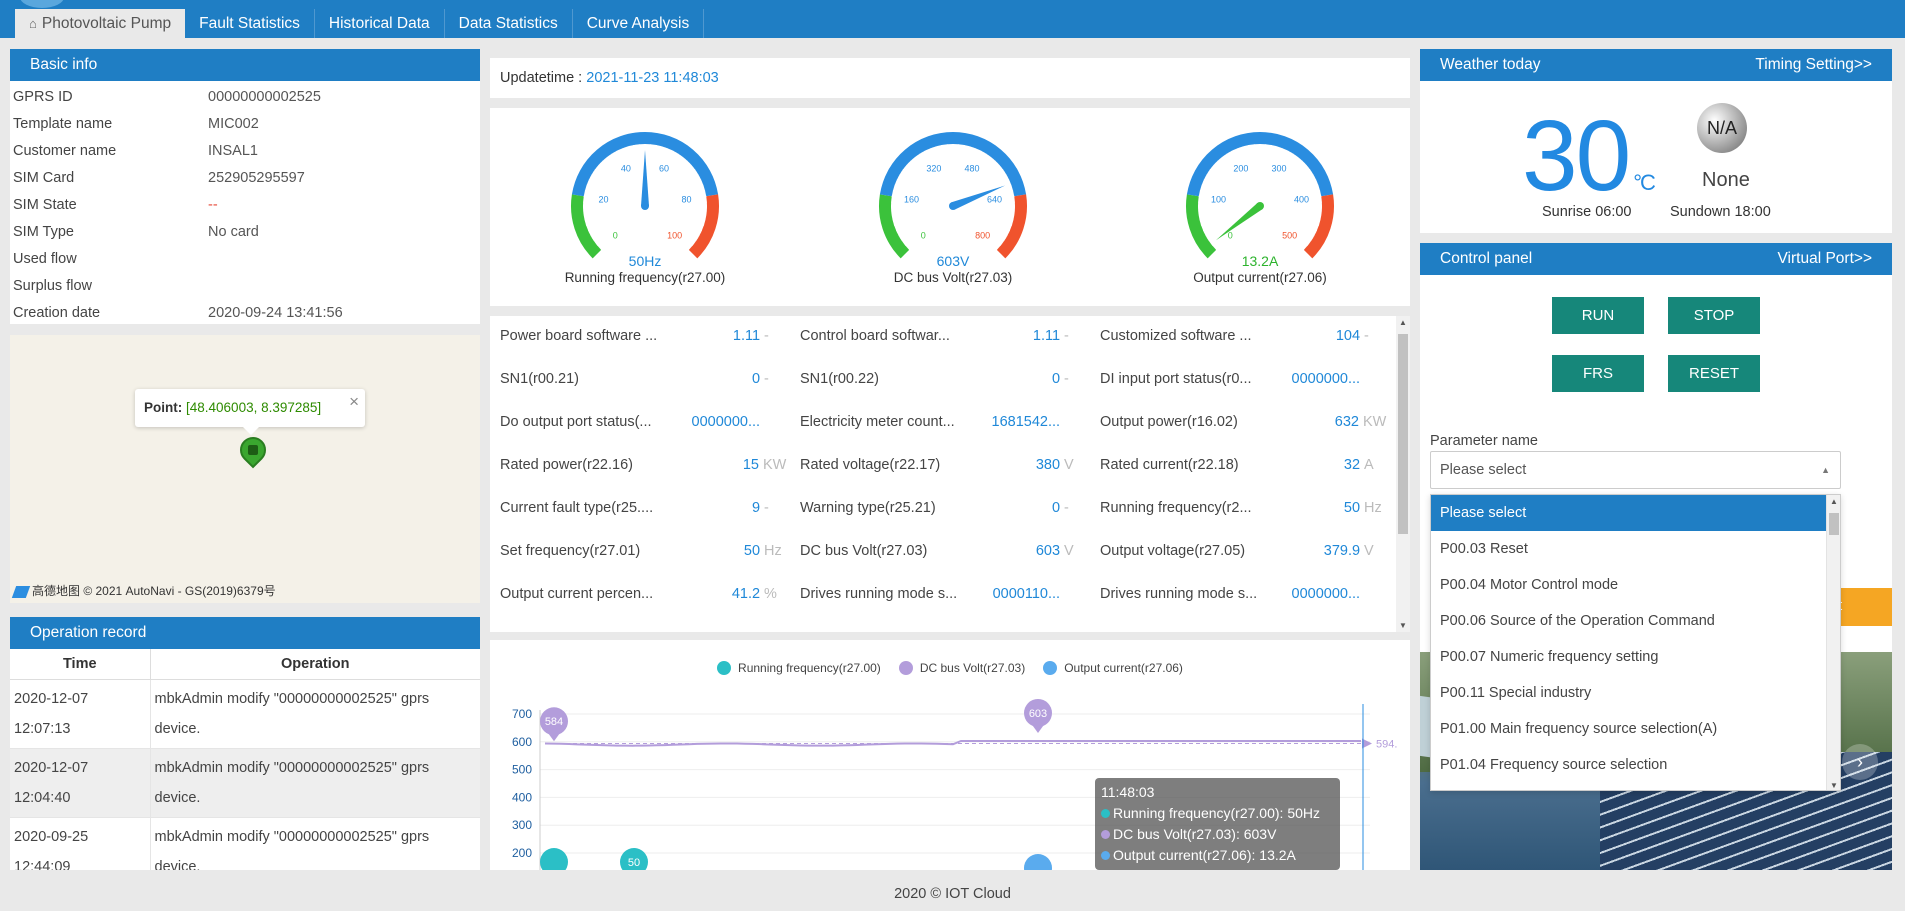 Image resolution: width=1905 pixels, height=911 pixels. Describe the element at coordinates (952, 743) in the screenshot. I see `series-line-dc-bus-volt` at that location.